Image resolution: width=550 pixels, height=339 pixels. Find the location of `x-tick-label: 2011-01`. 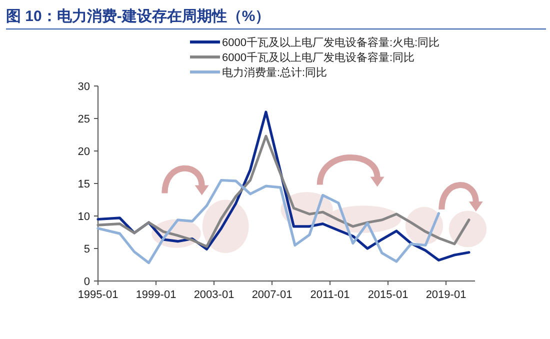

x-tick-label: 2011-01 is located at coordinates (330, 295).